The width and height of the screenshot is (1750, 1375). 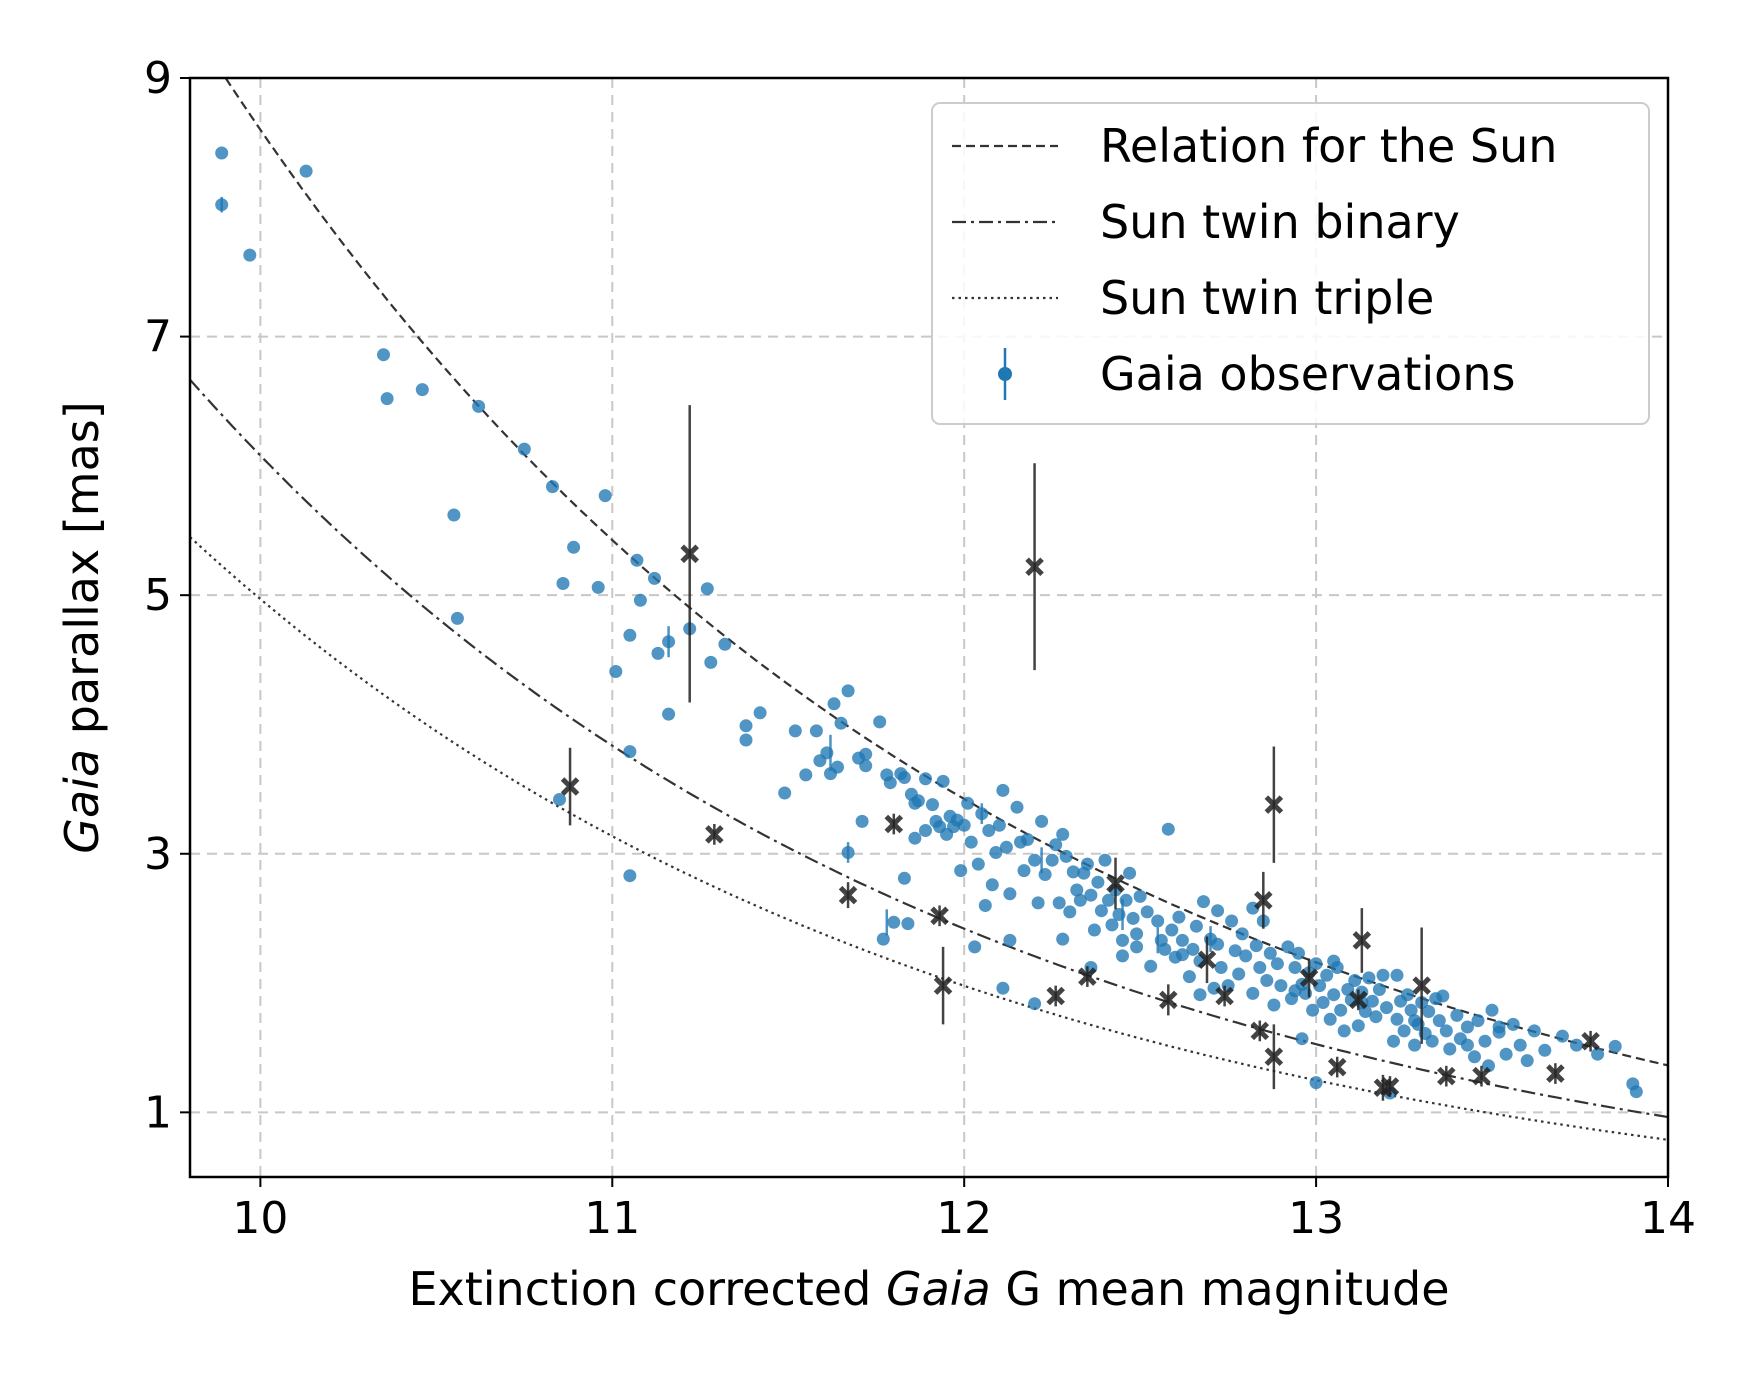 I want to click on legend-swatch-observations-marker, so click(x=1005, y=374).